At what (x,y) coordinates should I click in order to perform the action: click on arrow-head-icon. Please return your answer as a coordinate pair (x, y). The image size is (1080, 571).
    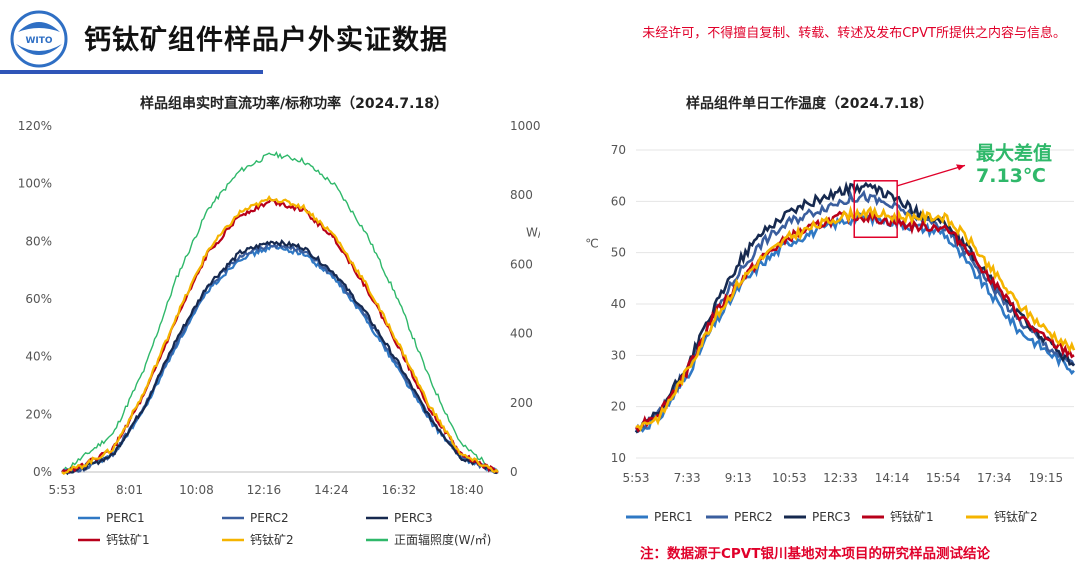
    Looking at the image, I should click on (960, 167).